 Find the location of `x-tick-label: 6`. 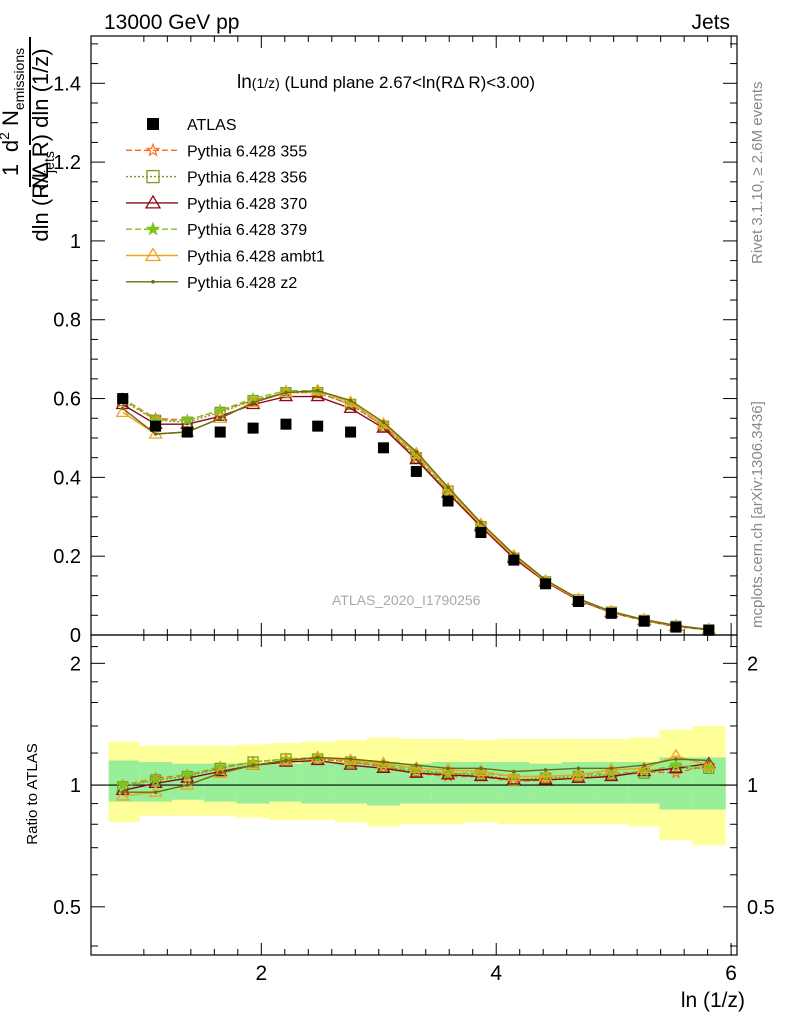

x-tick-label: 6 is located at coordinates (731, 973).